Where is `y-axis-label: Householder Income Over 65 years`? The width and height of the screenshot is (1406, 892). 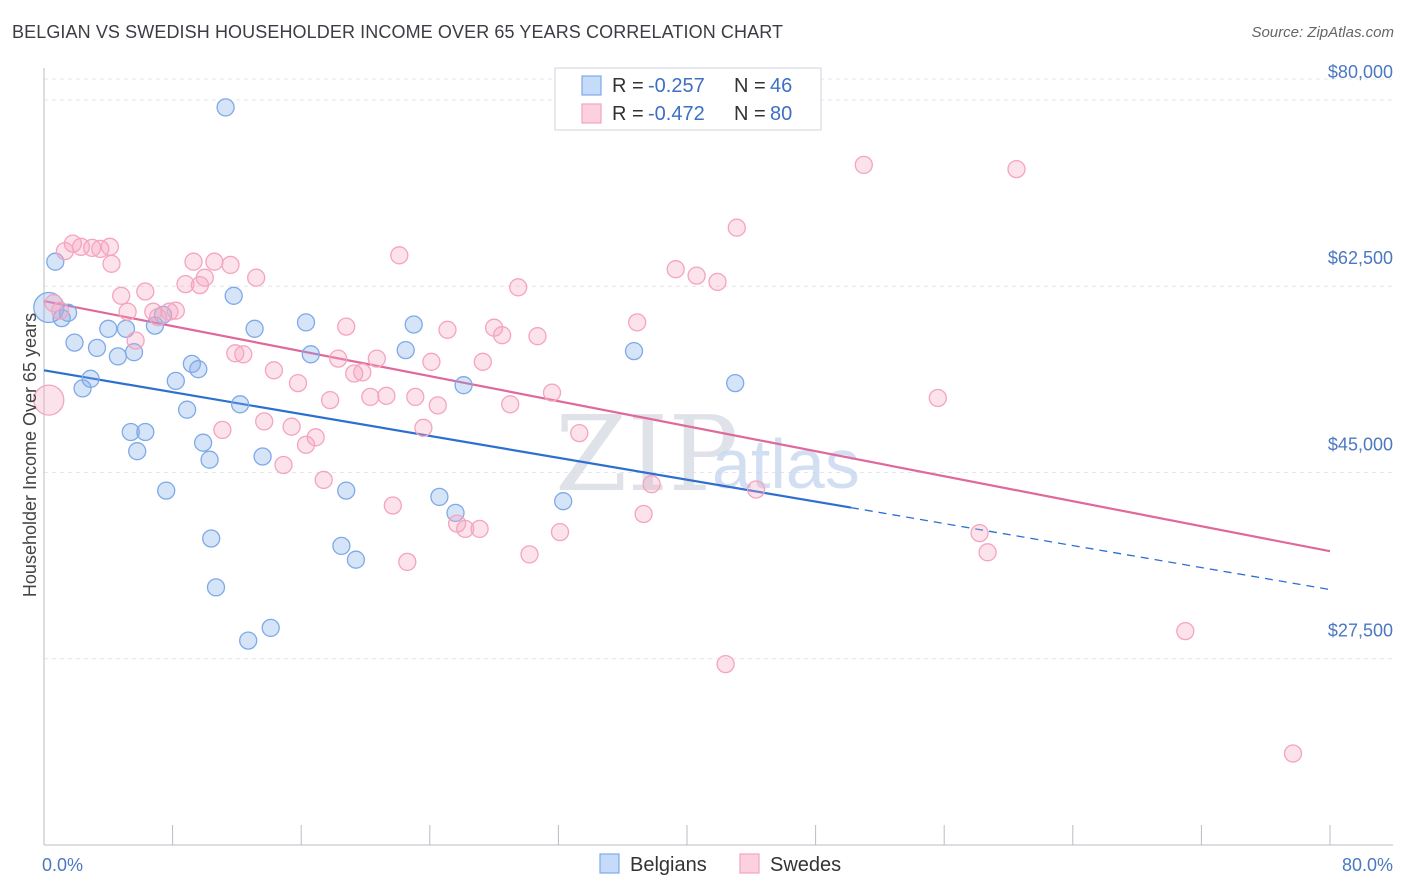 y-axis-label: Householder Income Over 65 years is located at coordinates (30, 455).